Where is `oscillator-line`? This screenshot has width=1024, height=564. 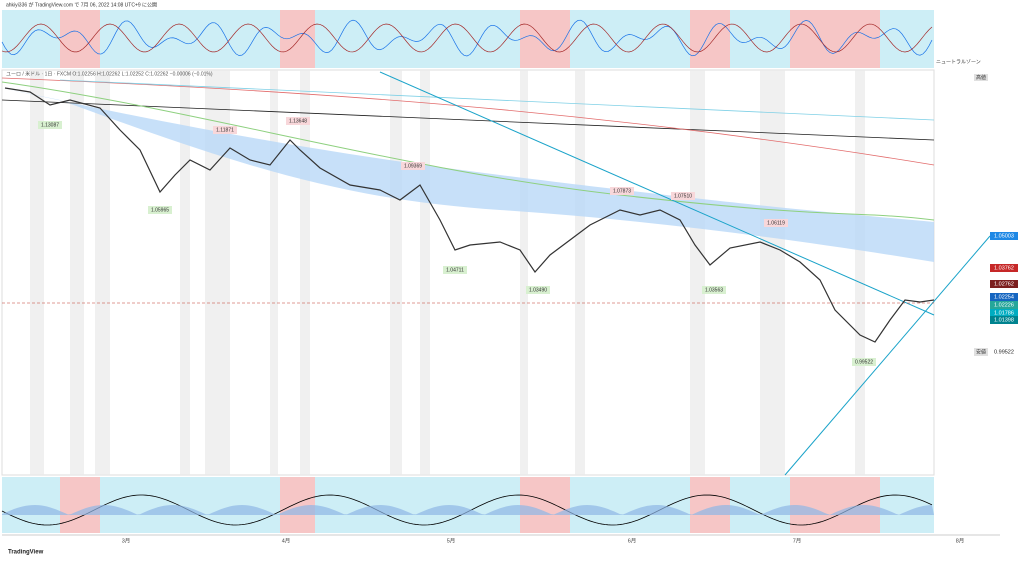 oscillator-line is located at coordinates (467, 38).